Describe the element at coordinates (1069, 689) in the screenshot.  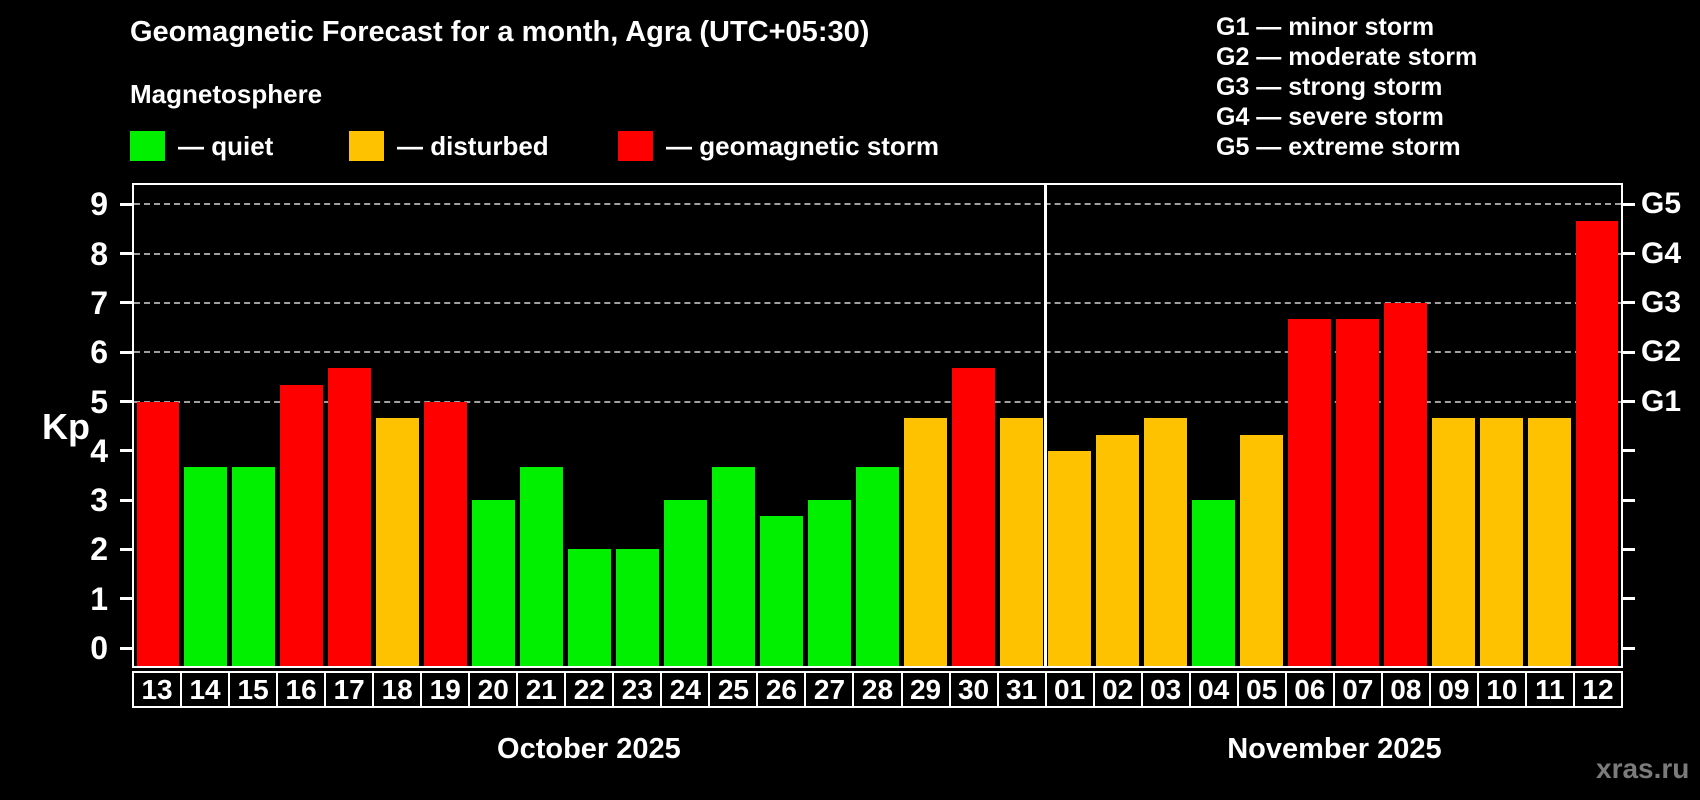
I see `date-cell-01: 01` at that location.